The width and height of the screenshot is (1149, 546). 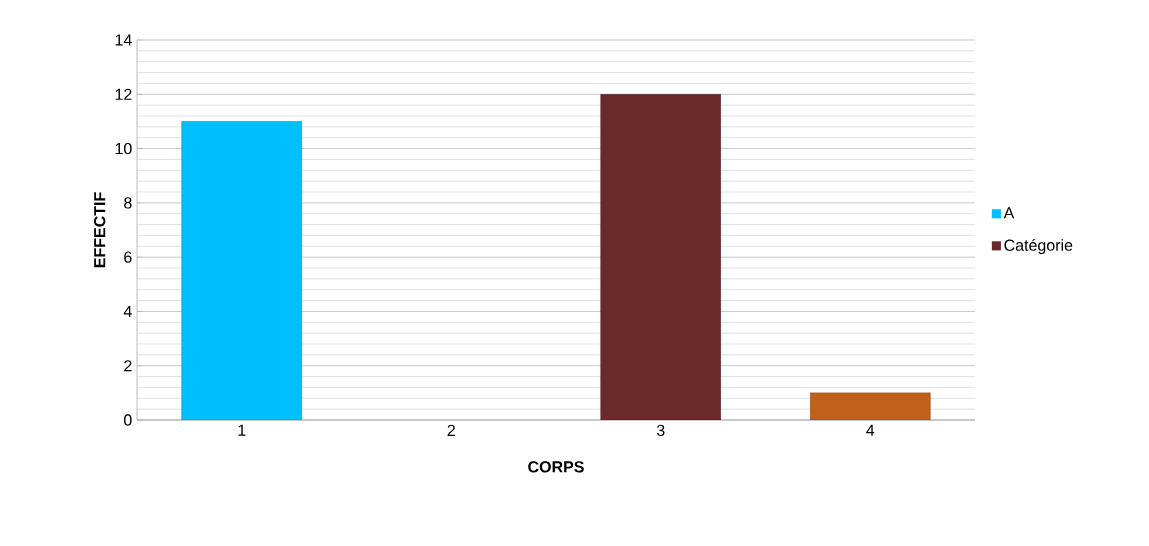 I want to click on x-axis-title: CORPS, so click(x=556, y=467).